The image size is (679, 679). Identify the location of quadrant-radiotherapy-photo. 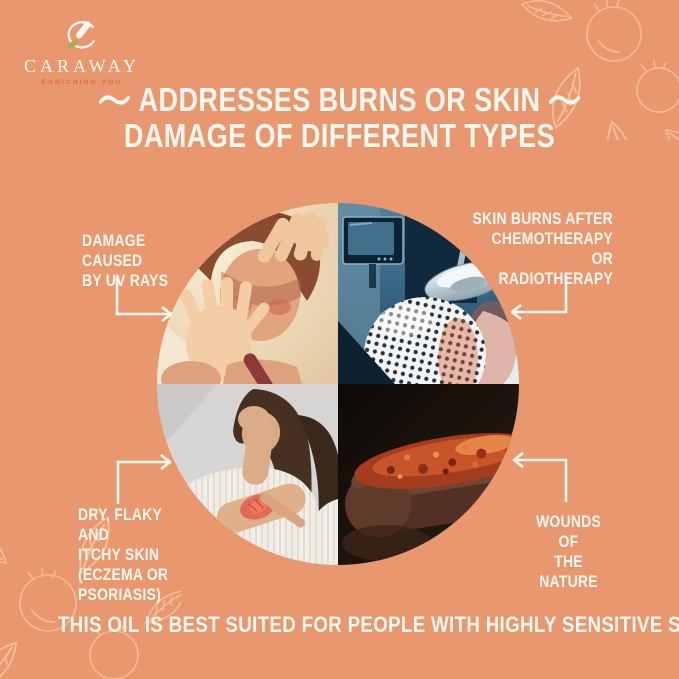
(428, 293).